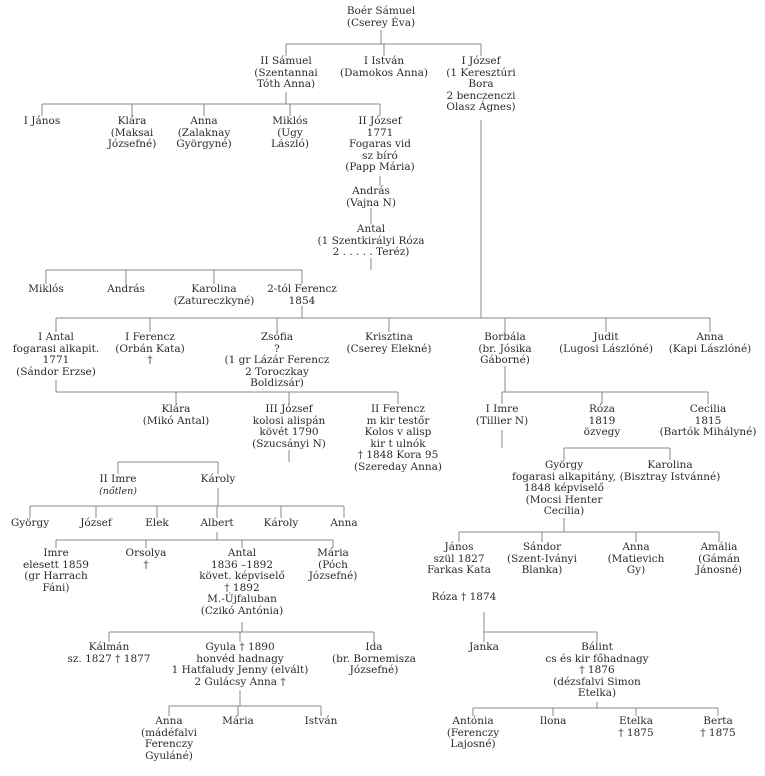 This screenshot has width=765, height=776. What do you see at coordinates (719, 559) in the screenshot?
I see `person-amalia: Amália (Gámán Jánosné)` at bounding box center [719, 559].